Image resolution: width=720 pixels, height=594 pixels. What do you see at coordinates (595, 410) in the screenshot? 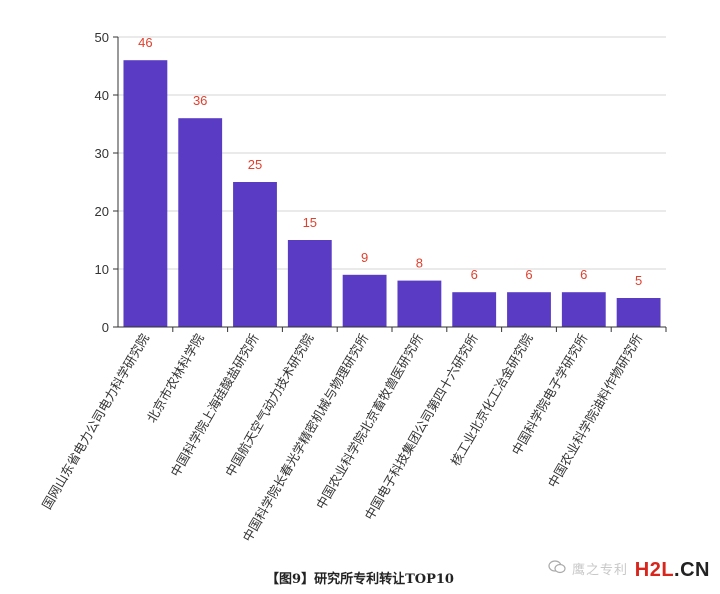
I see `x-category-label: 中国农业科学院油料作物研究所` at bounding box center [595, 410].